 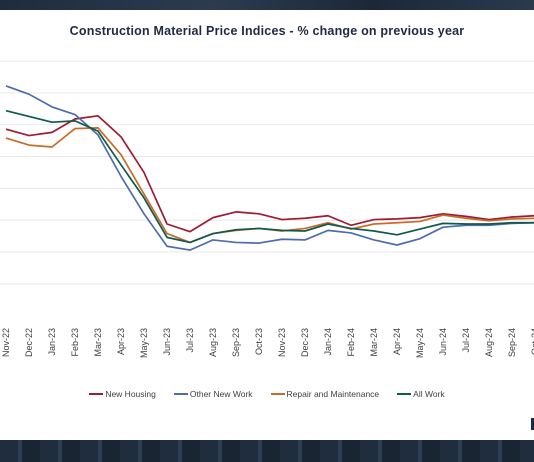 I want to click on legend-item: New Housing, so click(x=122, y=394).